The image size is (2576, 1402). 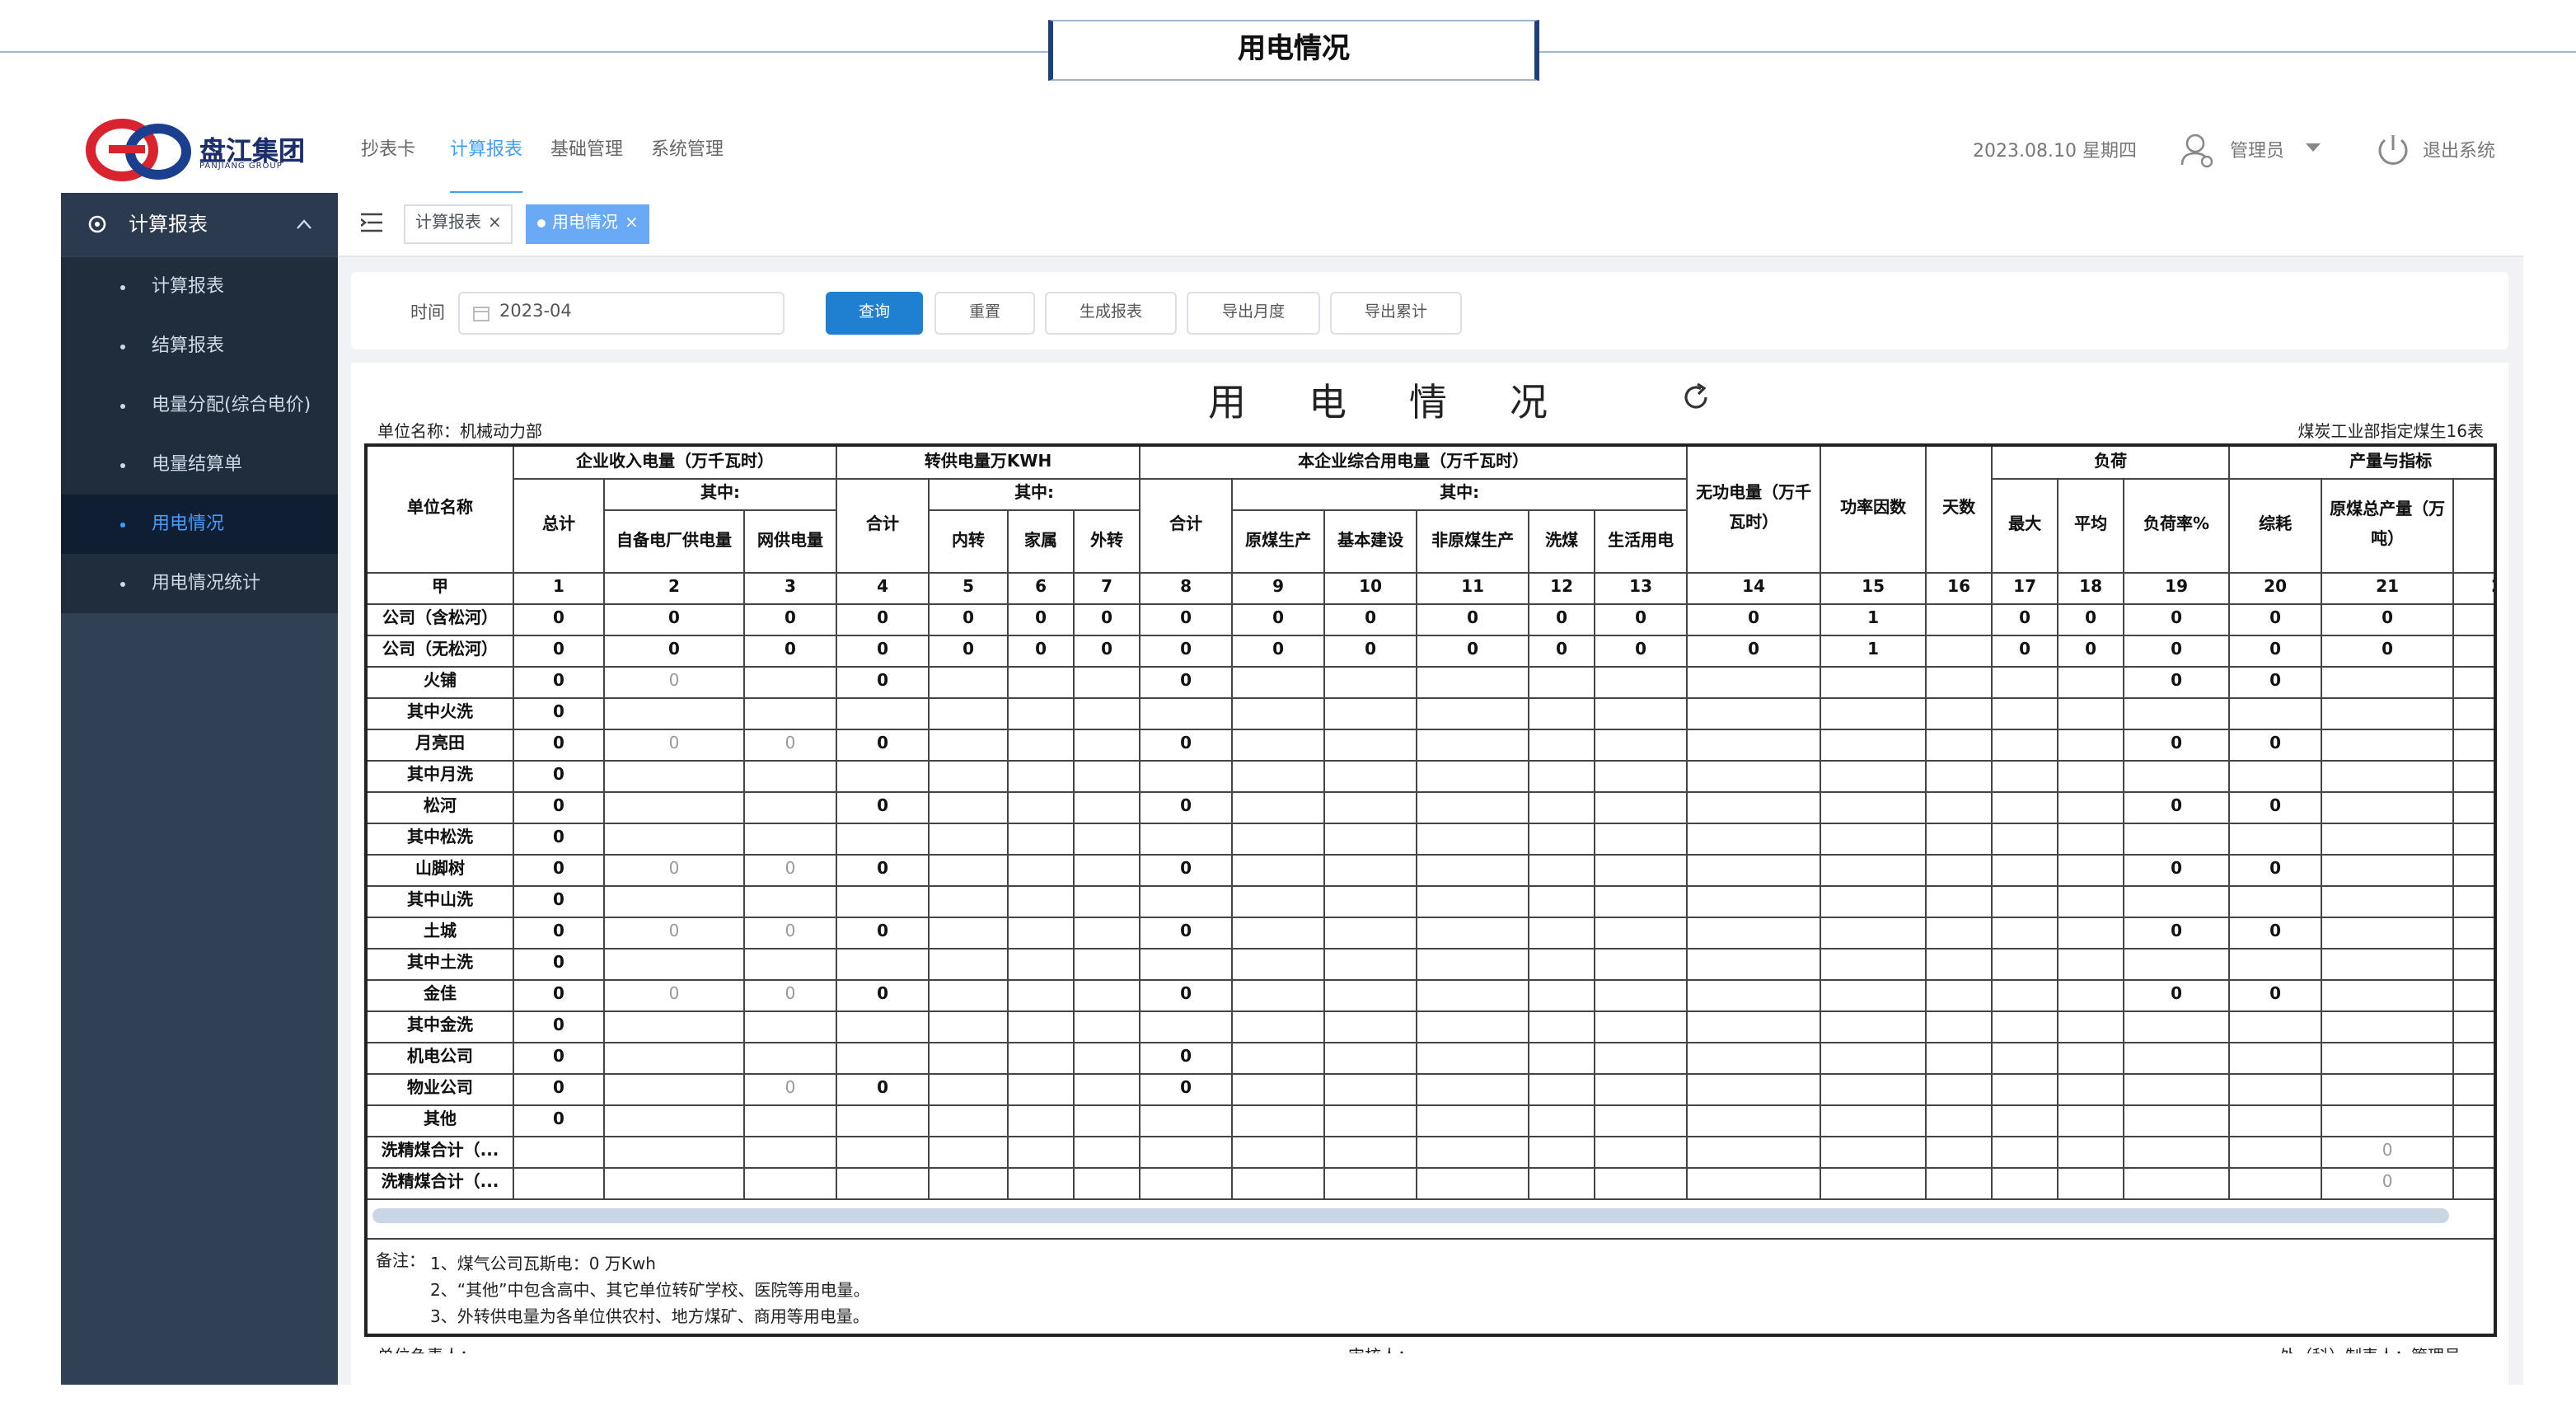 I want to click on menu-item: 电量结算单, so click(x=199, y=465).